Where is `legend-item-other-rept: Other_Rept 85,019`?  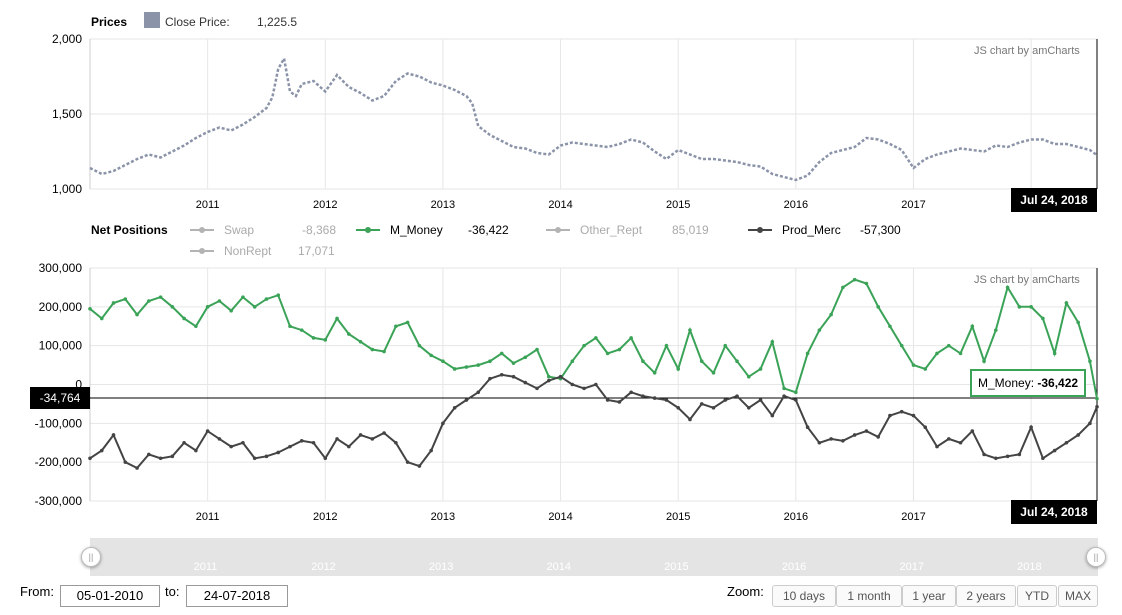
legend-item-other-rept: Other_Rept 85,019 is located at coordinates (636, 231).